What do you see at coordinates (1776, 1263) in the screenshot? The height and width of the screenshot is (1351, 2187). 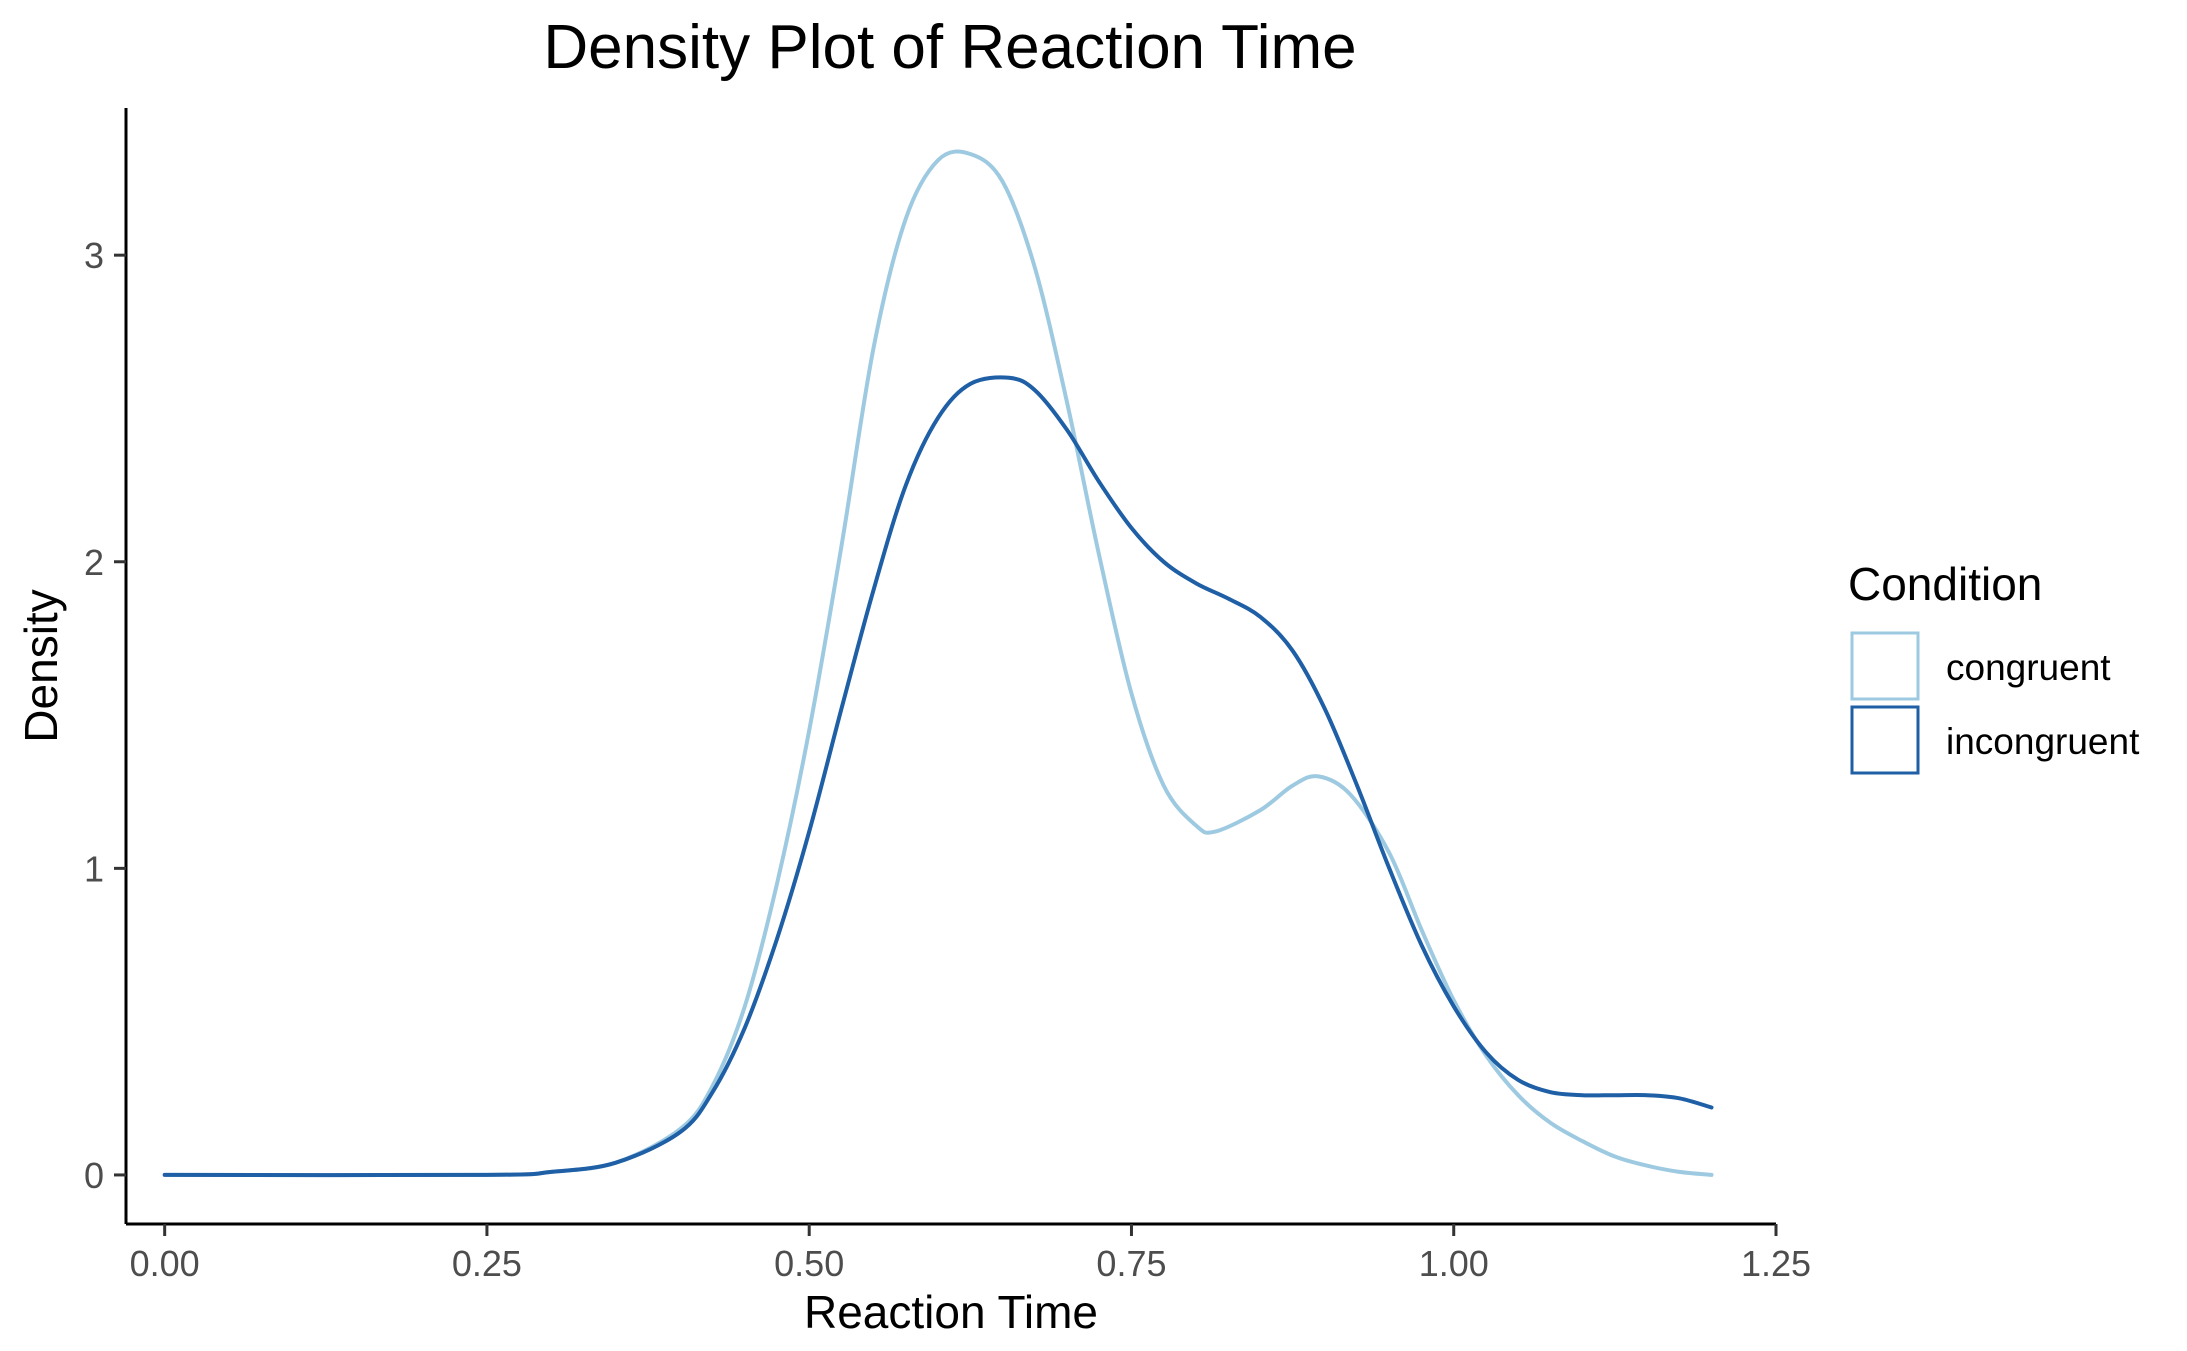 I see `x-tick-label: 1.25` at bounding box center [1776, 1263].